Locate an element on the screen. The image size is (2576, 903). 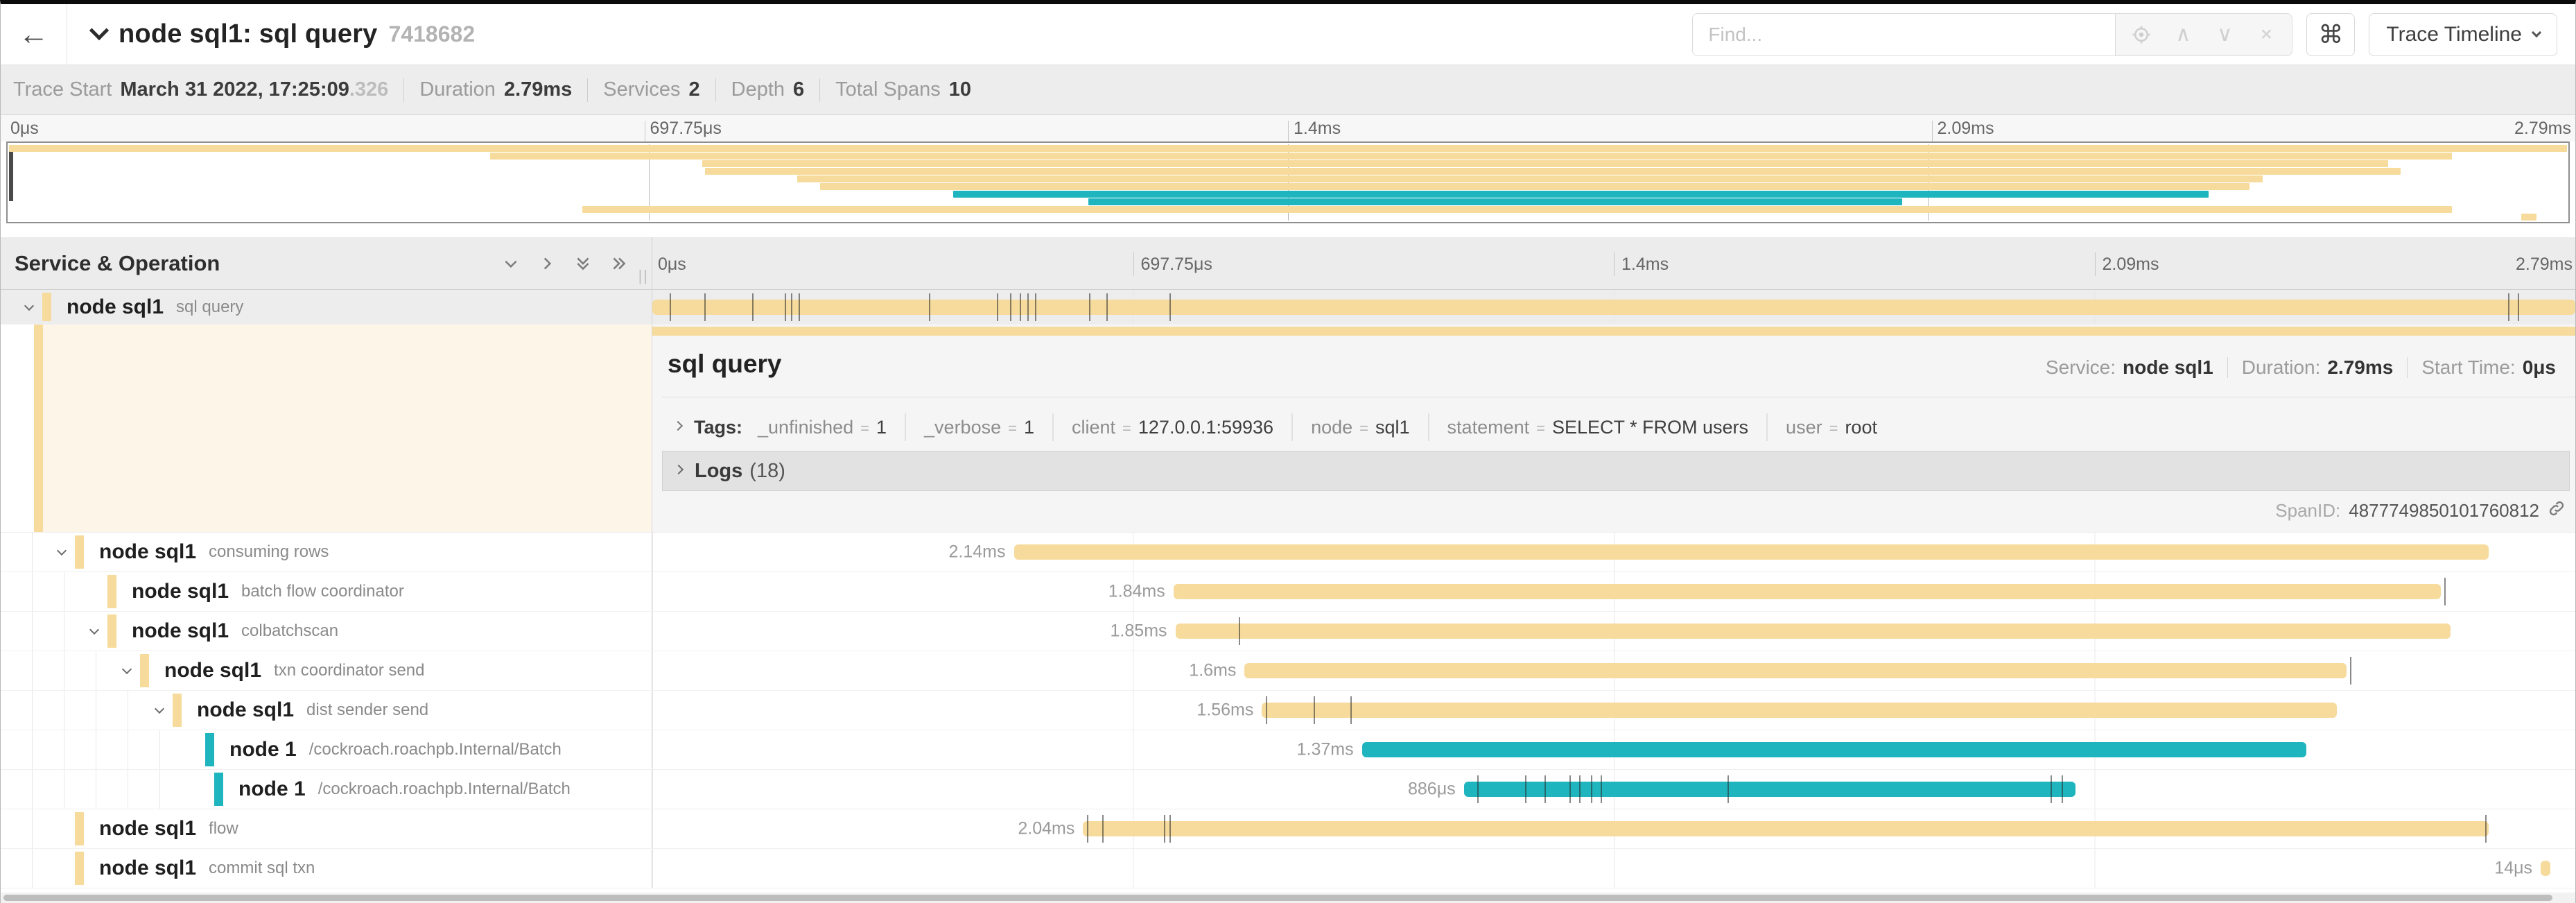
minimap-canvas is located at coordinates (1288, 182).